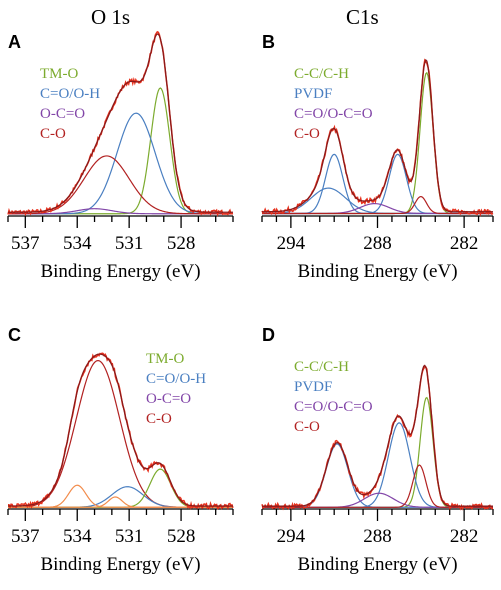 This screenshot has width=501, height=590. Describe the element at coordinates (268, 42) in the screenshot. I see `panel-label: B` at that location.